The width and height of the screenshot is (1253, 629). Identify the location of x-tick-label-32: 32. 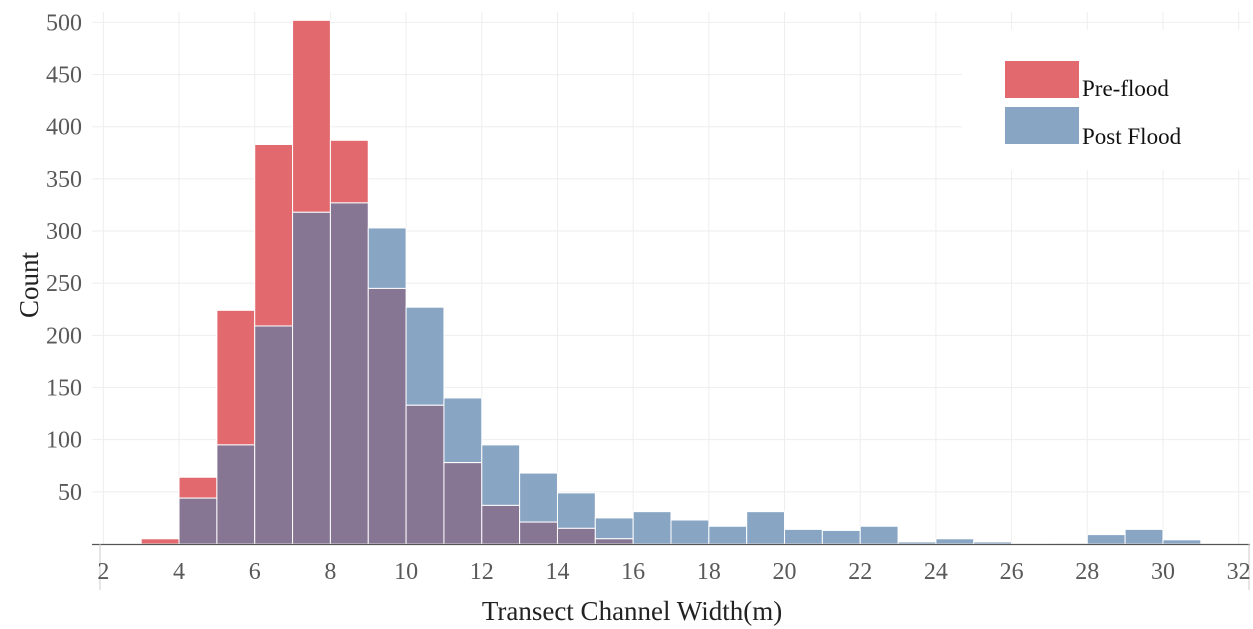
(1239, 572).